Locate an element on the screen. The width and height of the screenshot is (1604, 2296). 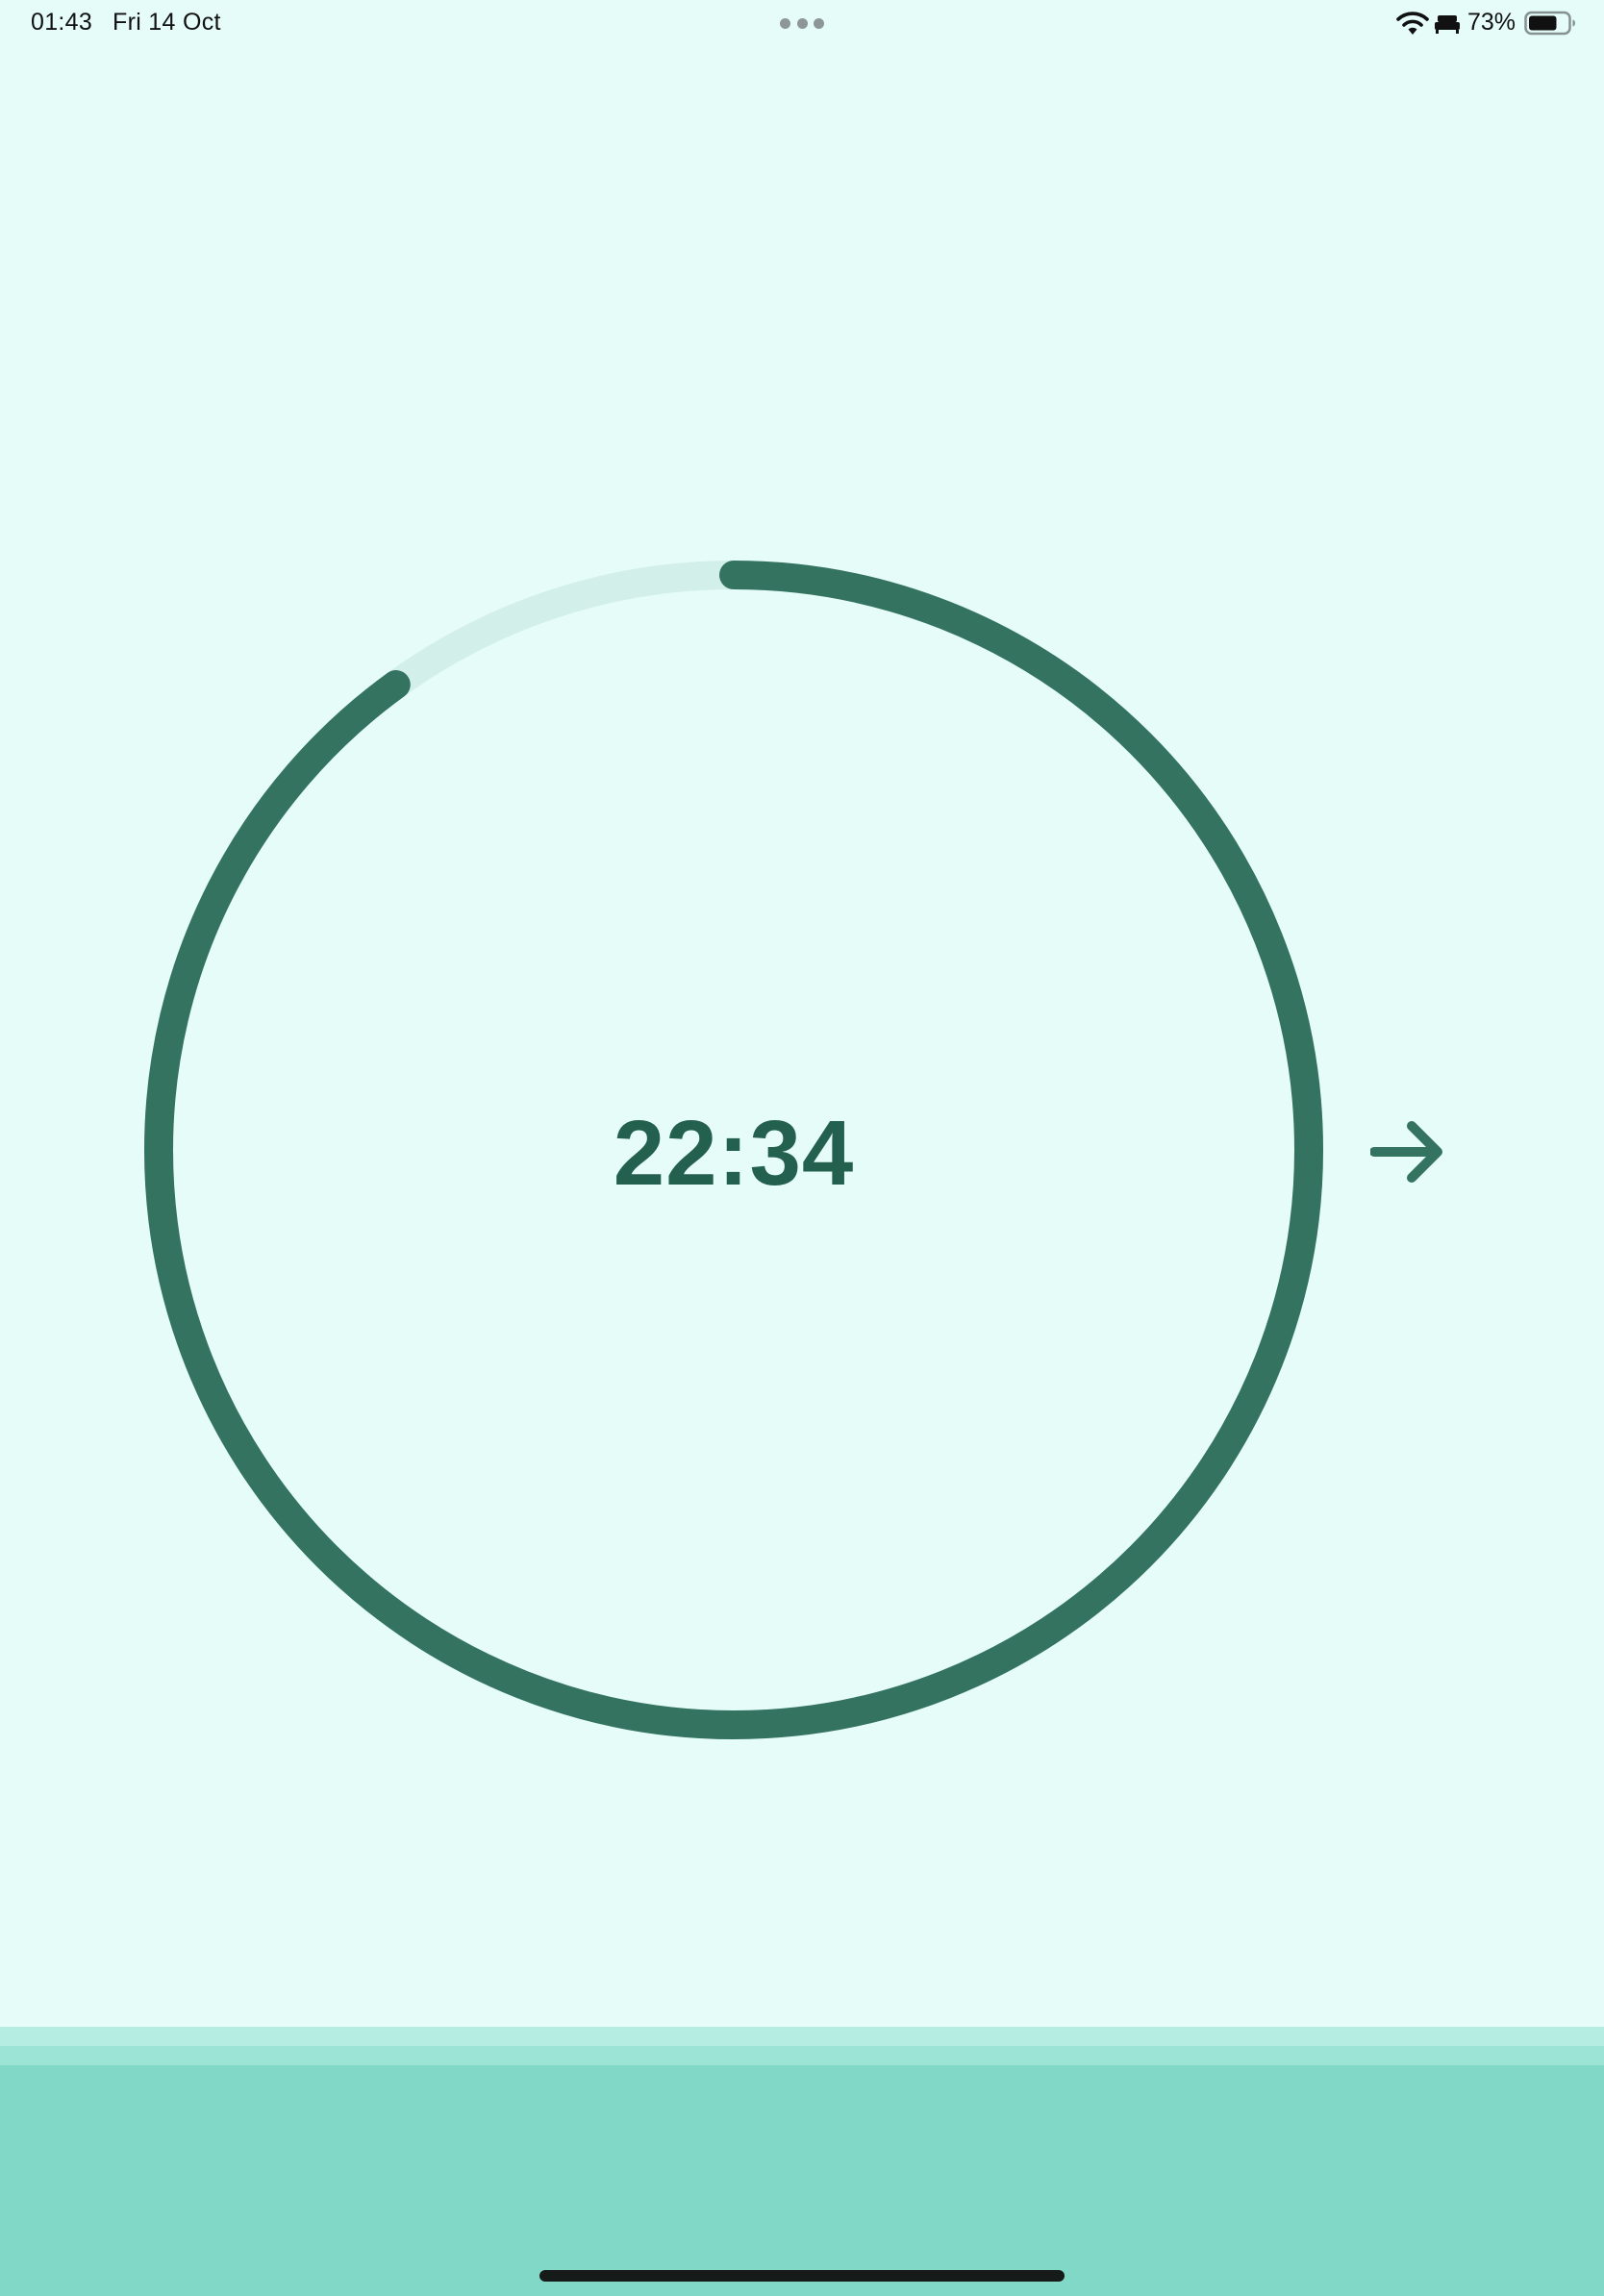
status-time: 01:43 is located at coordinates (62, 22).